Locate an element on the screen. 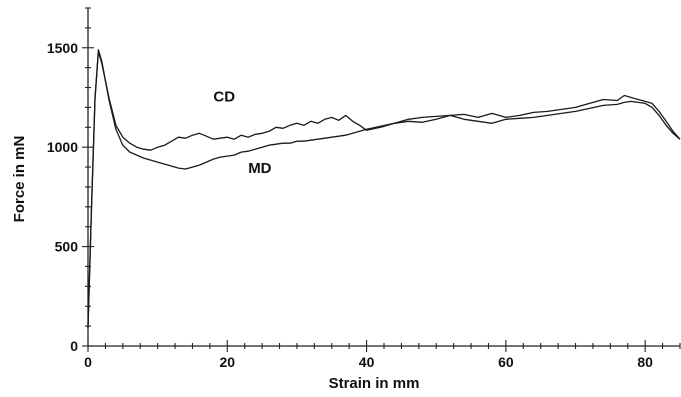 Image resolution: width=681 pixels, height=397 pixels. x-tick-label: 80 is located at coordinates (645, 362).